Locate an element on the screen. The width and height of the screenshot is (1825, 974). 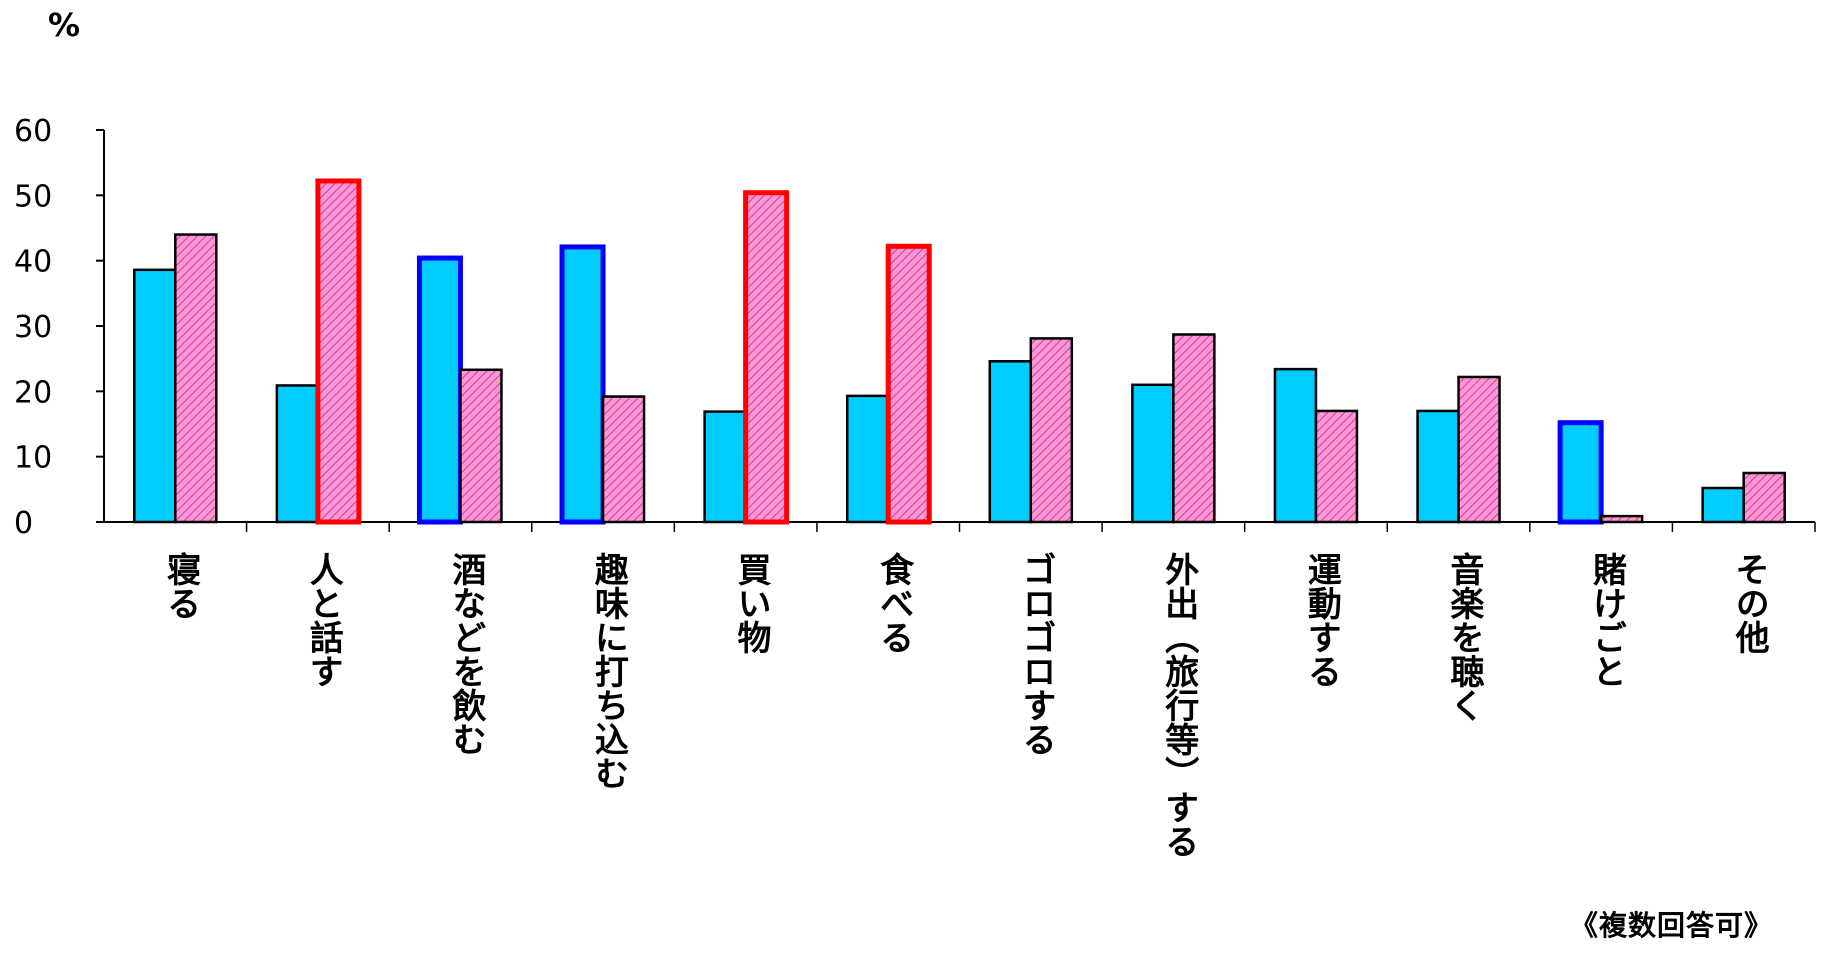
y-unit-label: % is located at coordinates (64, 25).